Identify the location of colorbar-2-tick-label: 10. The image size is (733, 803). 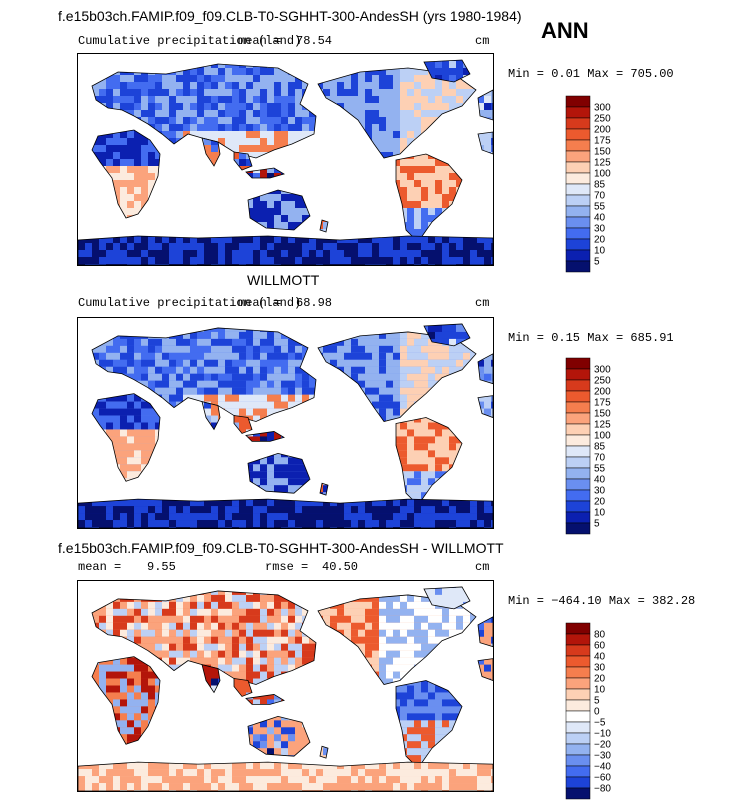
(600, 513).